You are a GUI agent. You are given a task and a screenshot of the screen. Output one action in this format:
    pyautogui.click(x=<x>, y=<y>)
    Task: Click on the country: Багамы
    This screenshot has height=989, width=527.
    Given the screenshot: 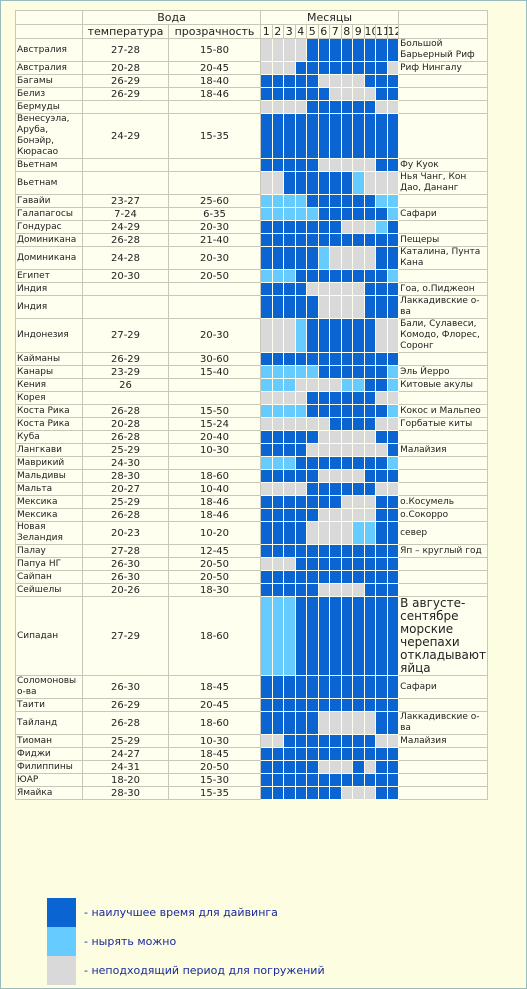 What is the action you would take?
    pyautogui.click(x=49, y=81)
    